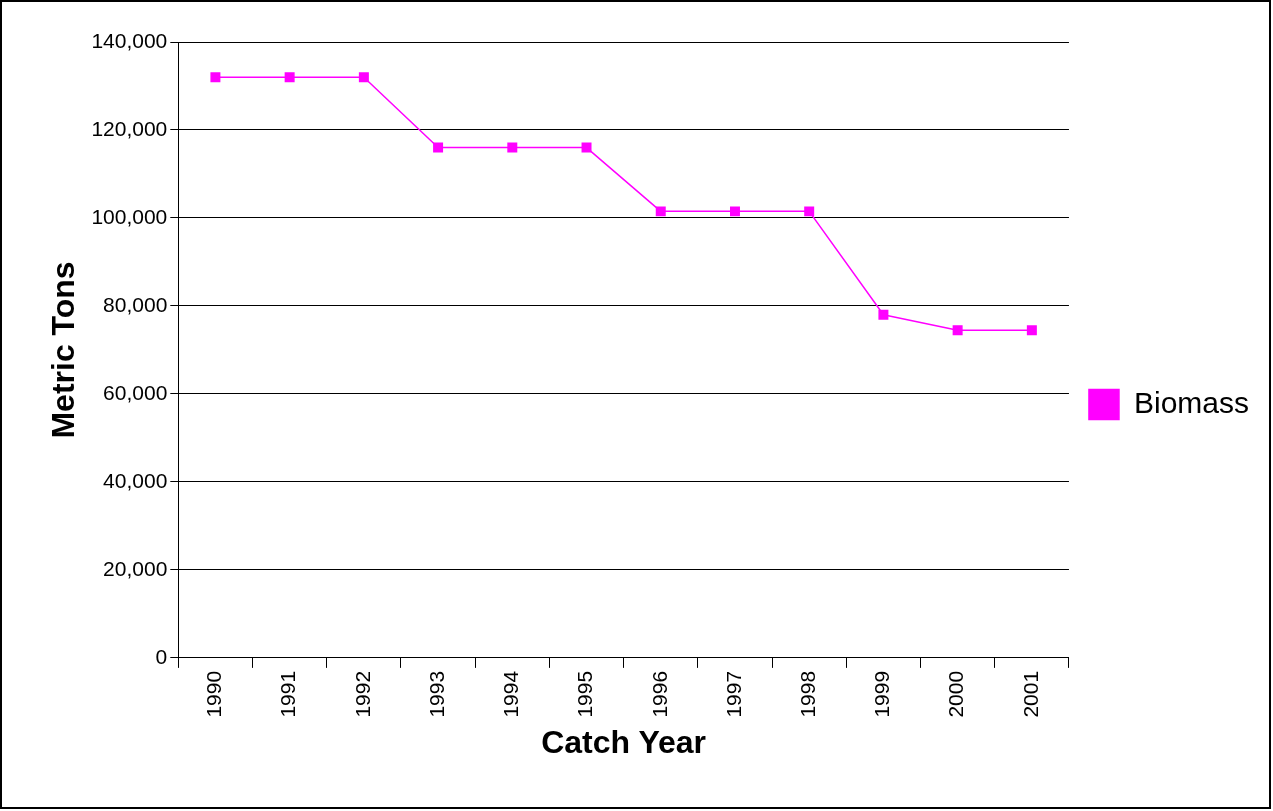 The width and height of the screenshot is (1273, 811). What do you see at coordinates (129, 216) in the screenshot?
I see `y-tick-label: 100,000` at bounding box center [129, 216].